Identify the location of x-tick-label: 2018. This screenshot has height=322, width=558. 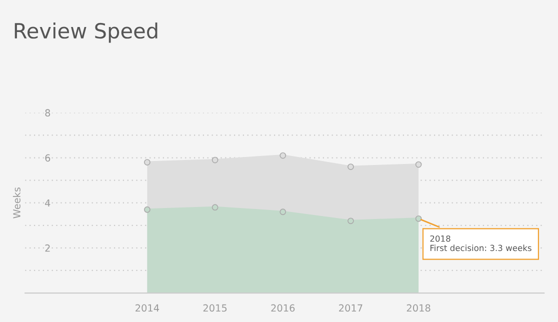
(418, 308).